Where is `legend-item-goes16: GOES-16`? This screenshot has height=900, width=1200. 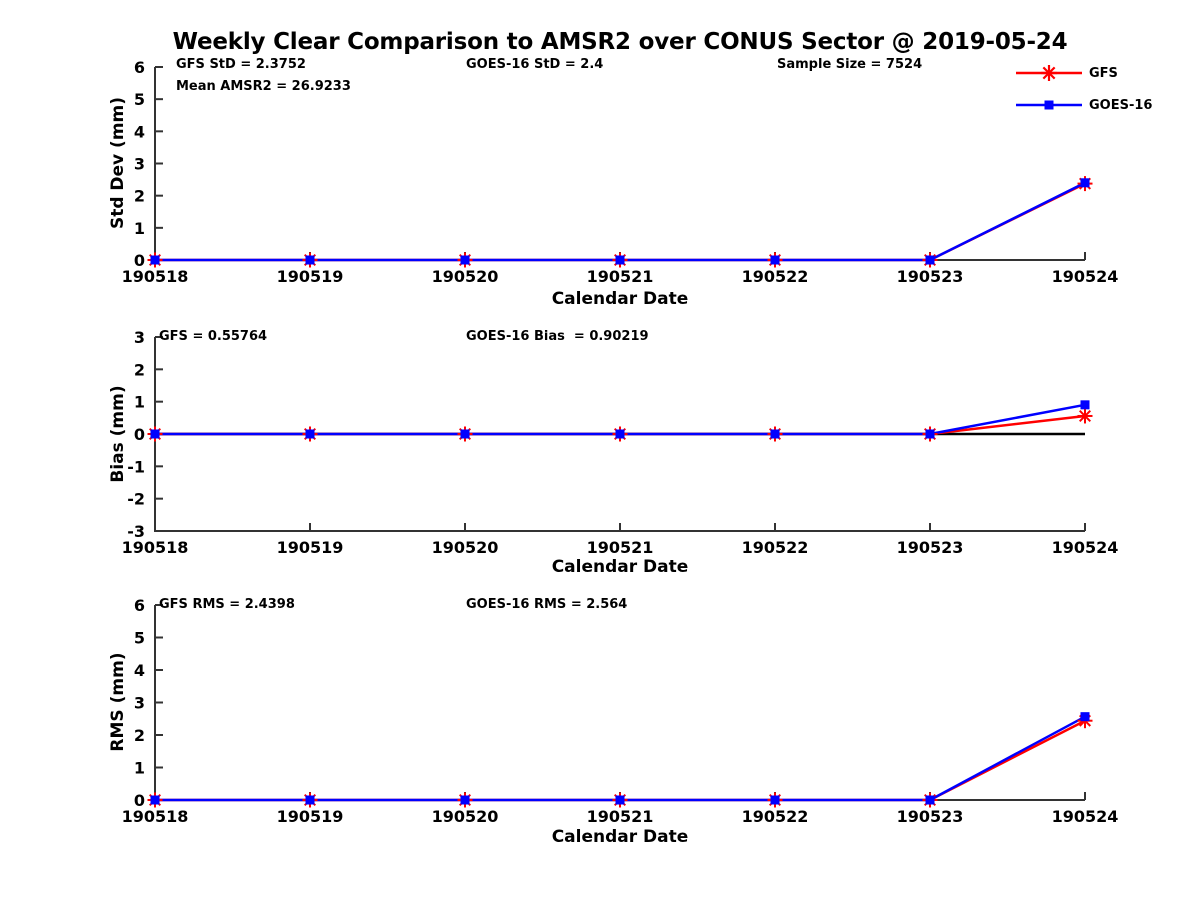 legend-item-goes16: GOES-16 is located at coordinates (1084, 105).